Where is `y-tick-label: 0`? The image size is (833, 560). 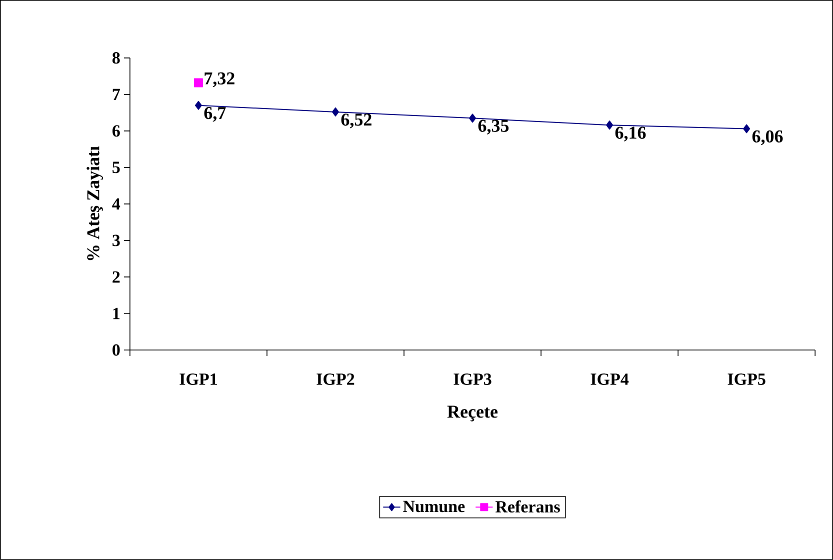
y-tick-label: 0 is located at coordinates (116, 350).